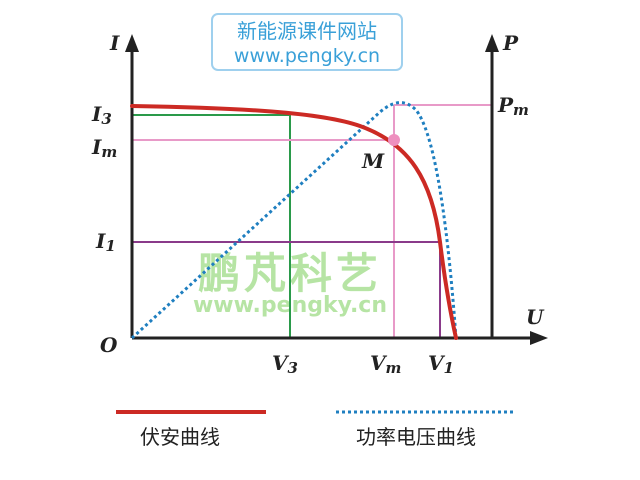 The height and width of the screenshot is (480, 640). I want to click on max-power-point, so click(394, 140).